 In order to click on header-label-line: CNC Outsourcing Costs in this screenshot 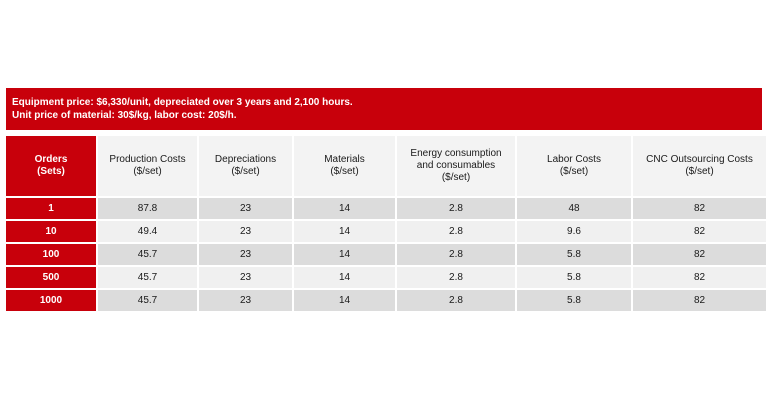, I will do `click(699, 159)`.